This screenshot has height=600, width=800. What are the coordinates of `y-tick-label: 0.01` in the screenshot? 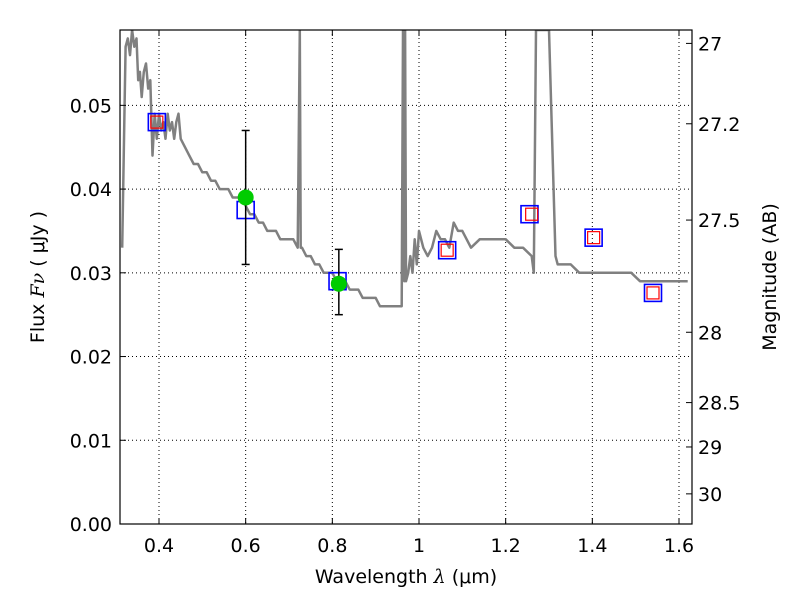 It's located at (91, 441).